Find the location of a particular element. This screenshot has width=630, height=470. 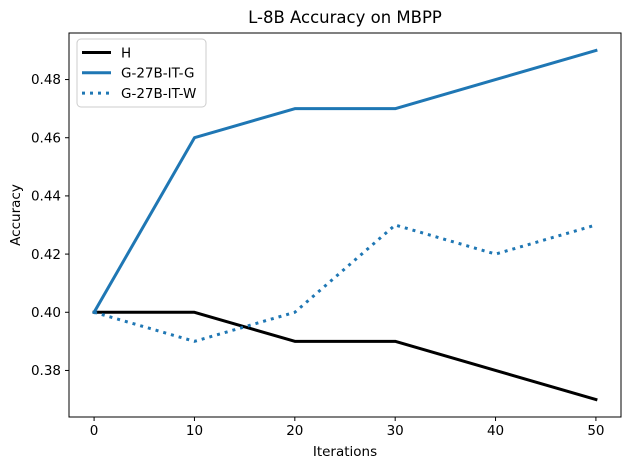

y-tick-label: 0.46 is located at coordinates (46, 138).